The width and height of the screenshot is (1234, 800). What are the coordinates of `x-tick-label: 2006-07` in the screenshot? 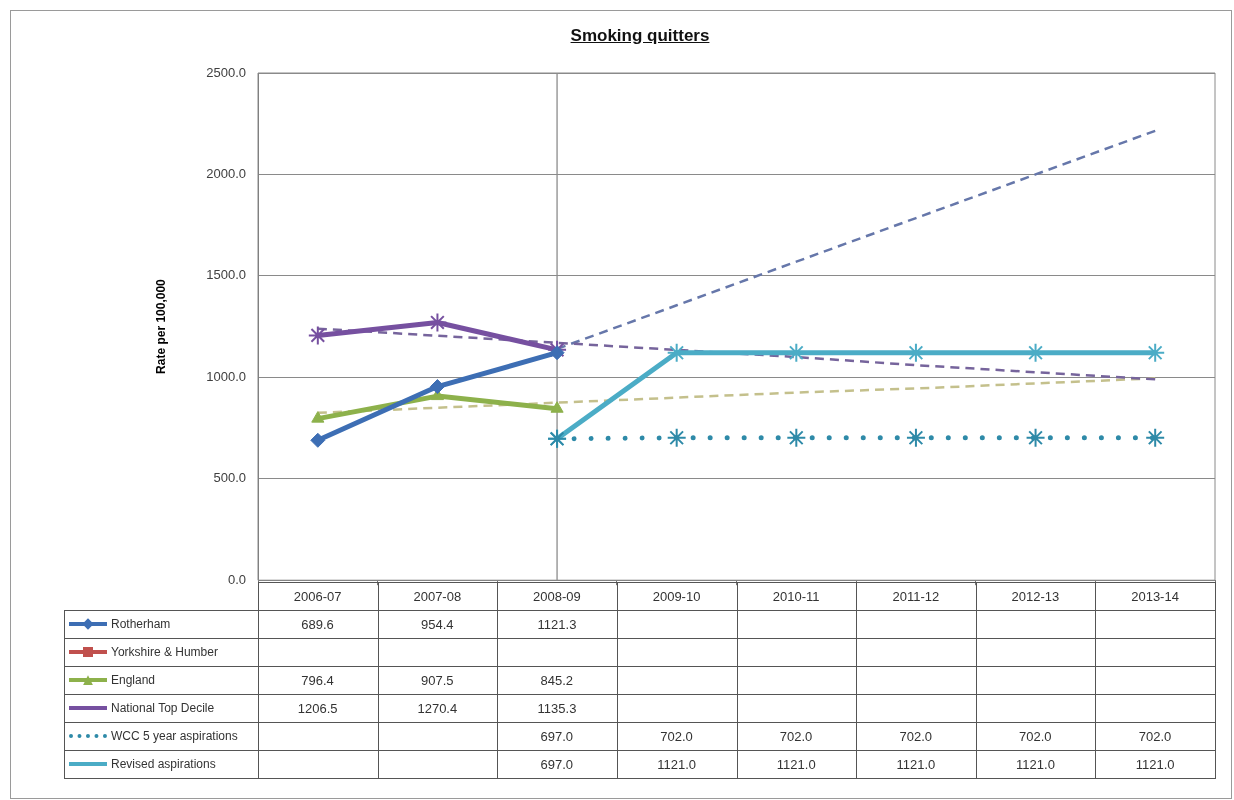 It's located at (317, 597).